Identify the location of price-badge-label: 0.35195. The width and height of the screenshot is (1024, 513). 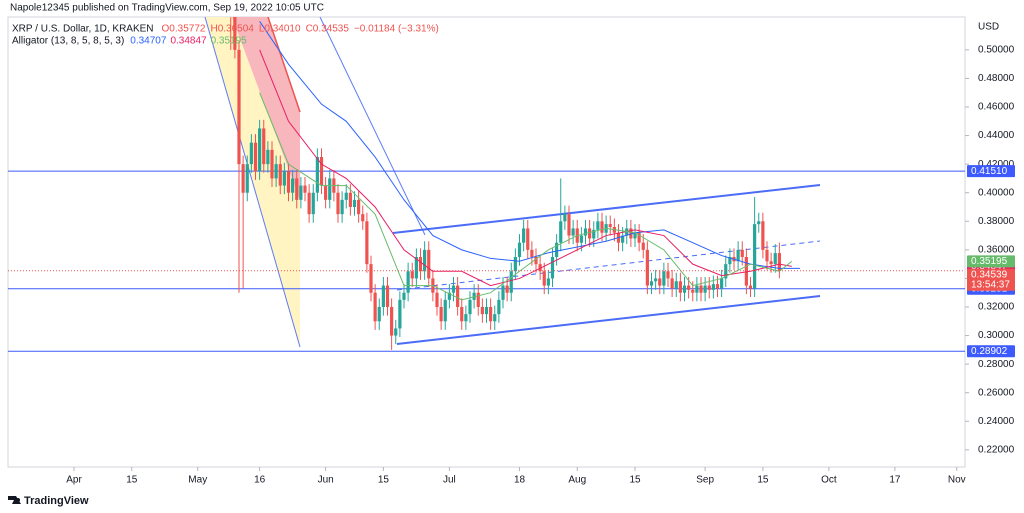
(989, 261).